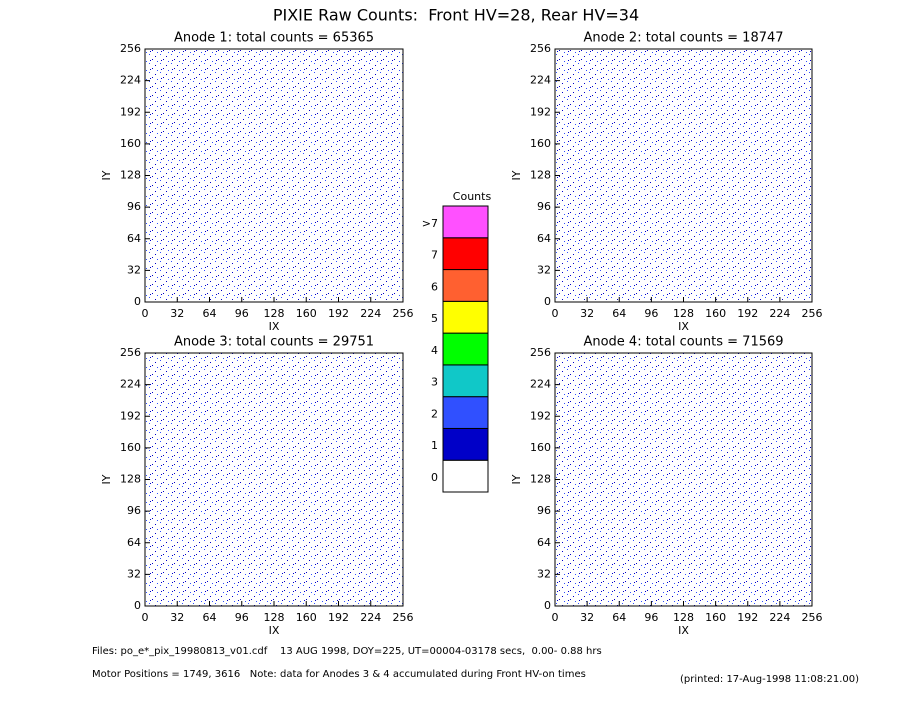 This screenshot has height=705, width=913. I want to click on colorbar-label: 1, so click(434, 445).